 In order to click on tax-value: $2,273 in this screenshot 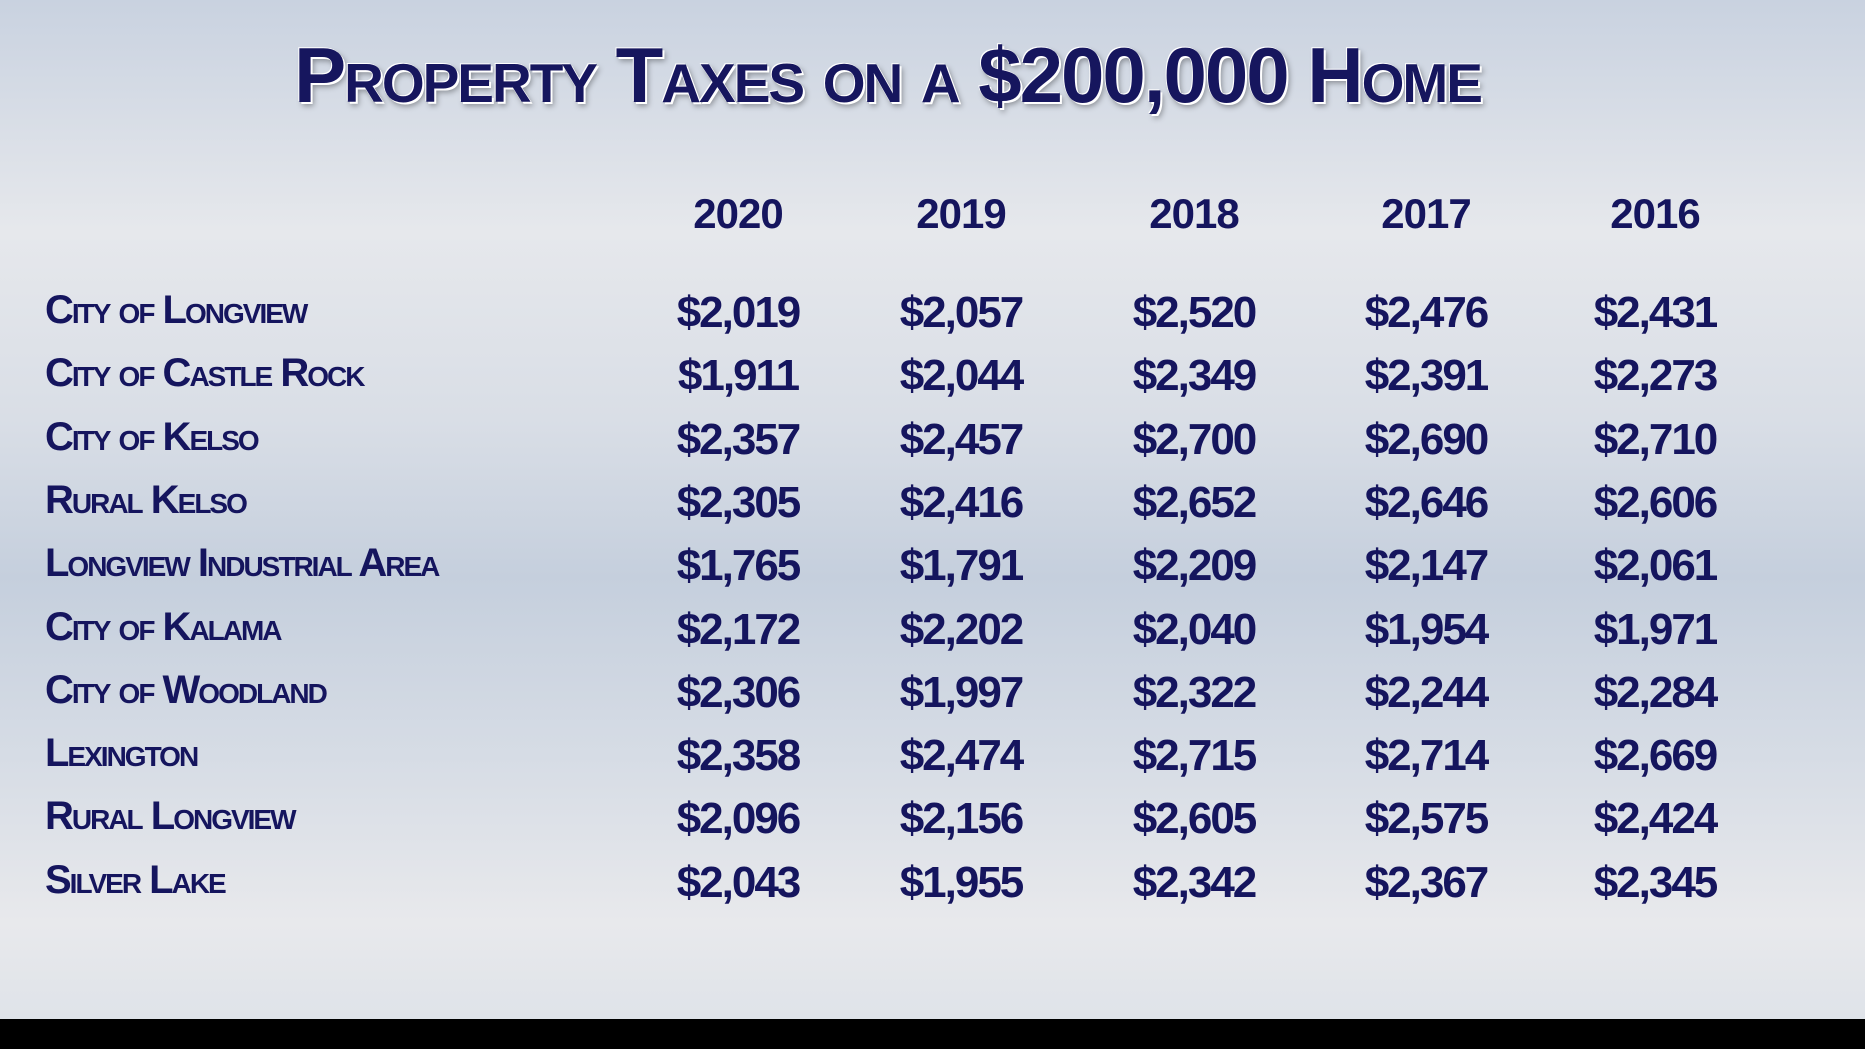, I will do `click(1656, 376)`.